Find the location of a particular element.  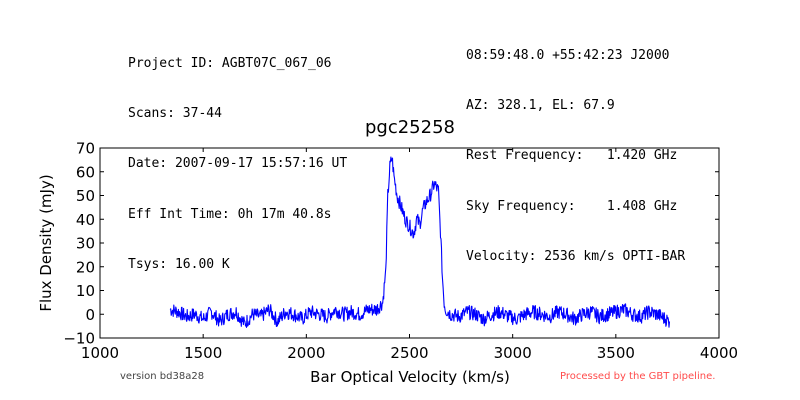

scans-text: Scans: 37-44 is located at coordinates (175, 113).